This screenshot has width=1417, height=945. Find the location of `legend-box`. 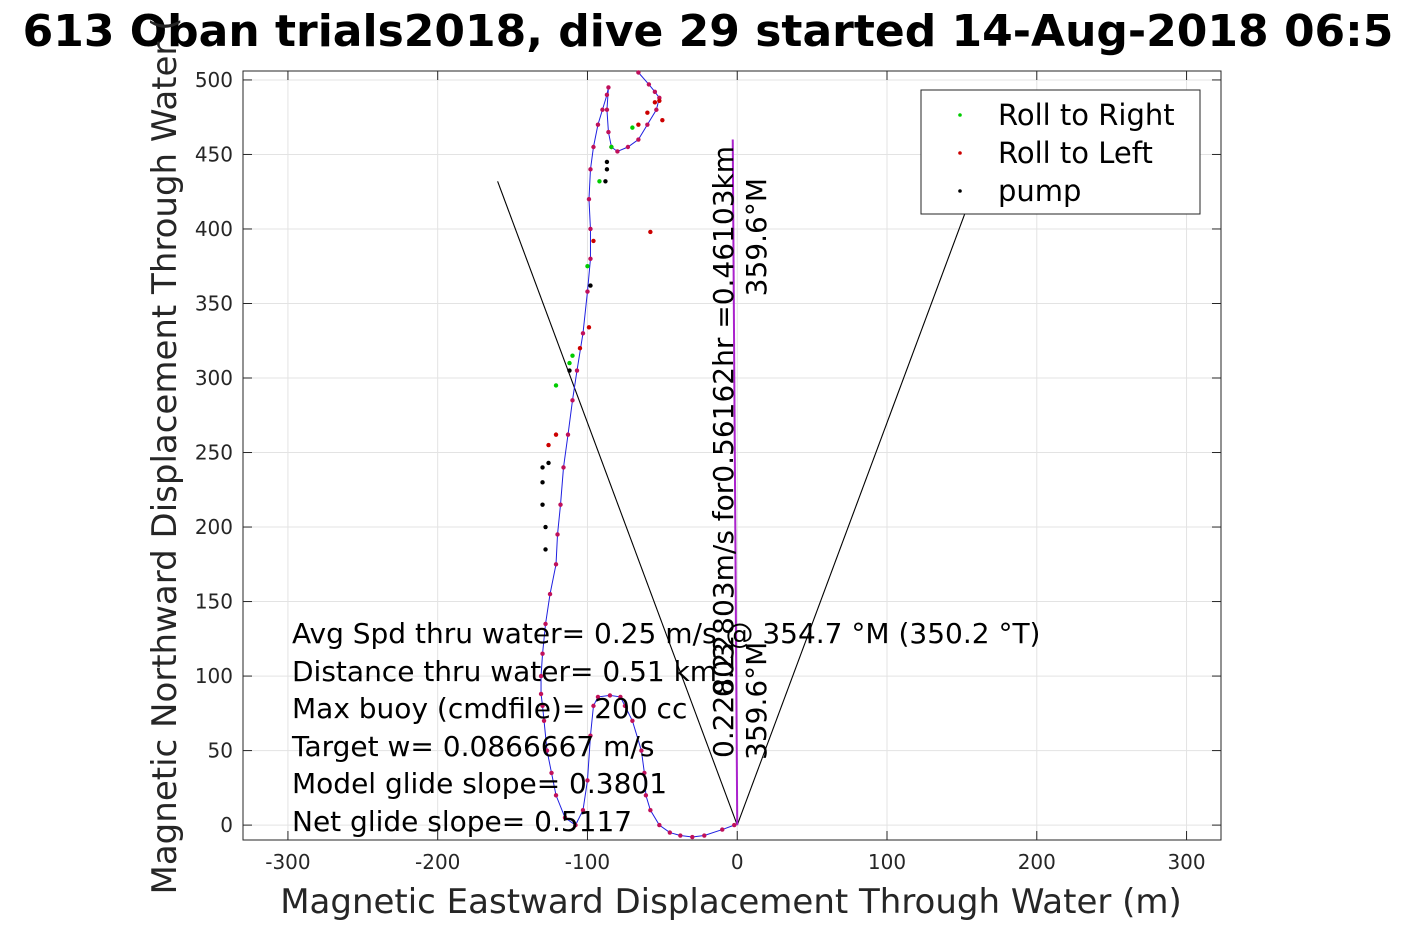

legend-box is located at coordinates (1060, 152).